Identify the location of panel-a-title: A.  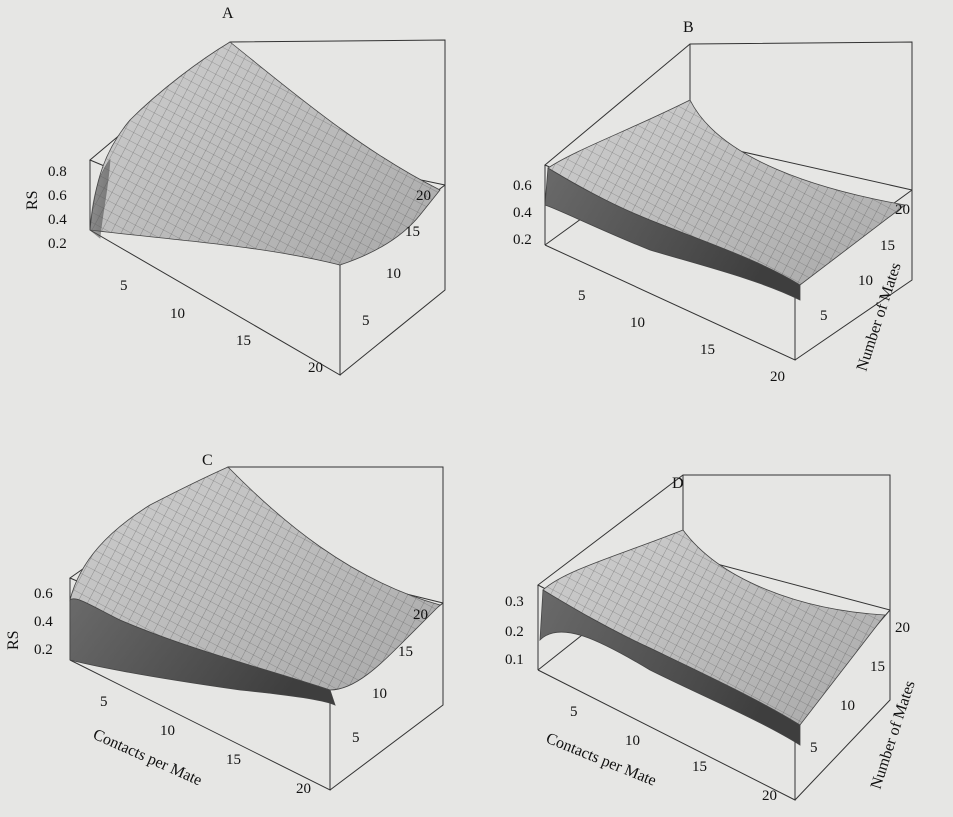
(228, 13).